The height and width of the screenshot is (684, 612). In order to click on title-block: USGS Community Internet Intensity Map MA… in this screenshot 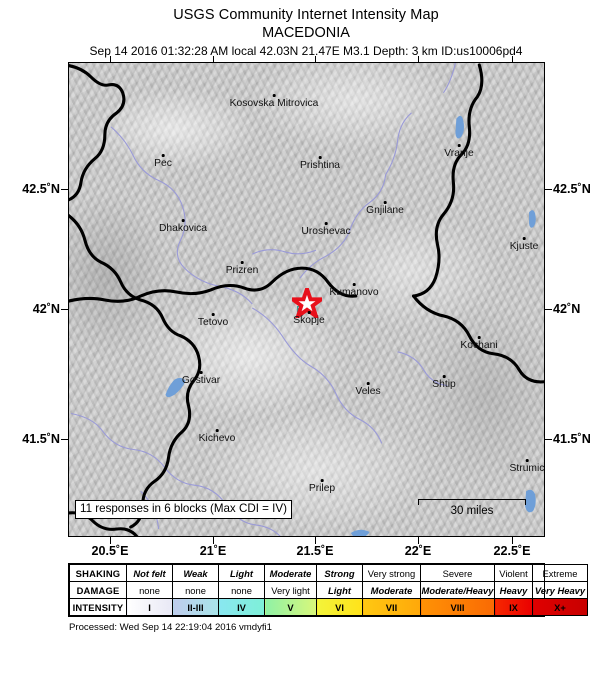, I will do `click(306, 33)`.